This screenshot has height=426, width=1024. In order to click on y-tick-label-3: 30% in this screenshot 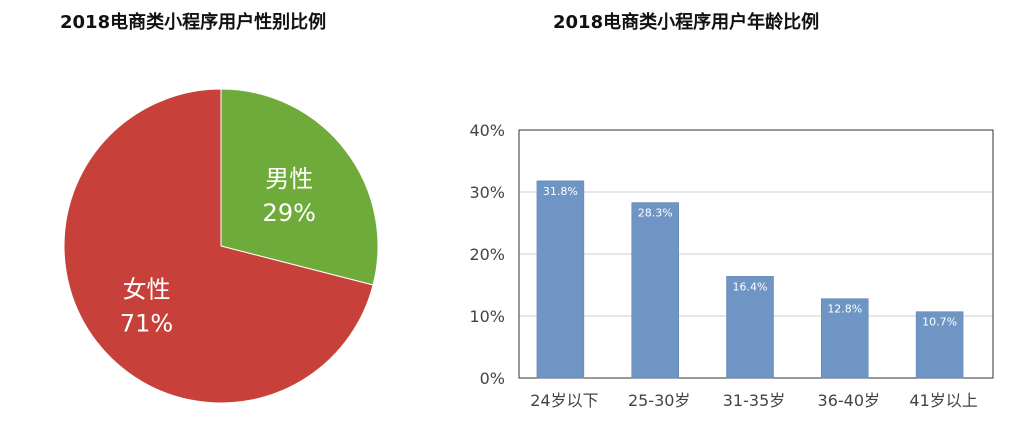, I will do `click(487, 192)`.